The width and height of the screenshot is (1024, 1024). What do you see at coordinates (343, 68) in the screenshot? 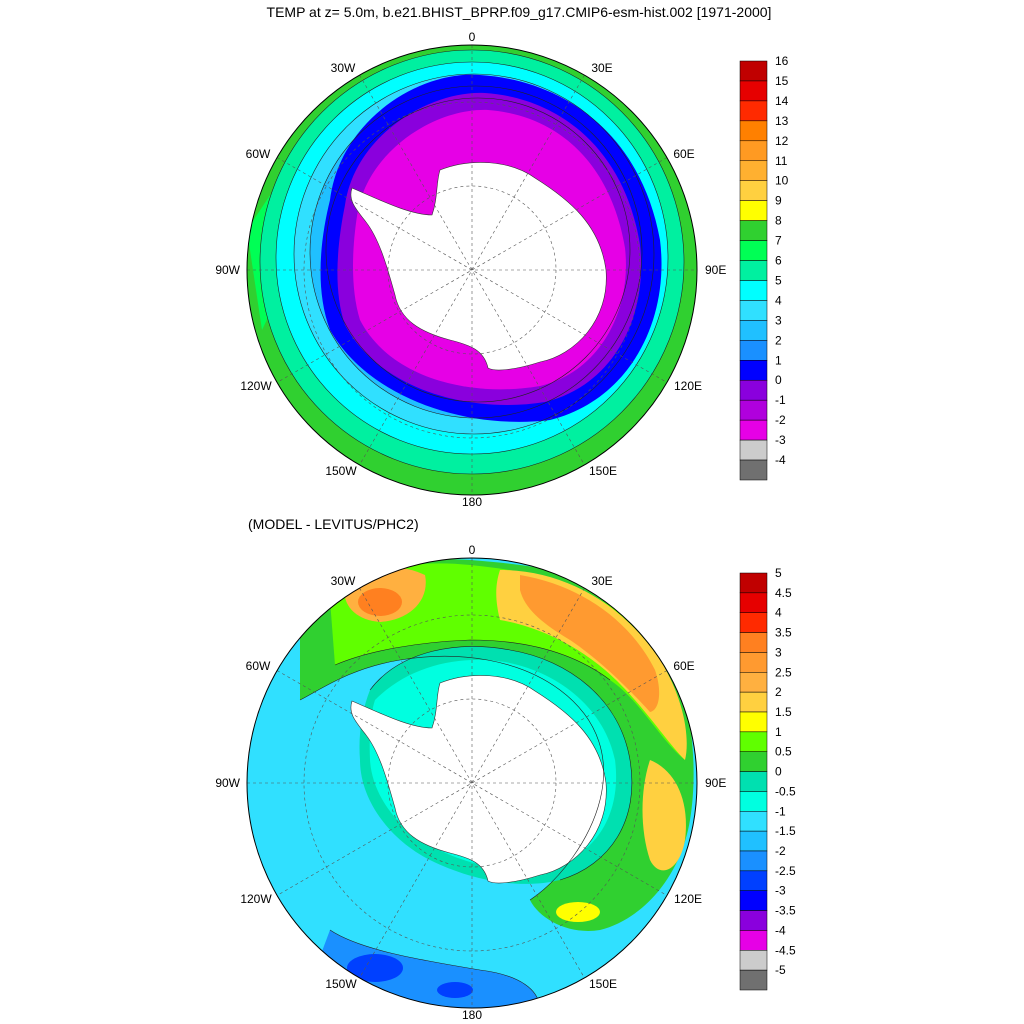
I see `top-lon-30w: 30W` at bounding box center [343, 68].